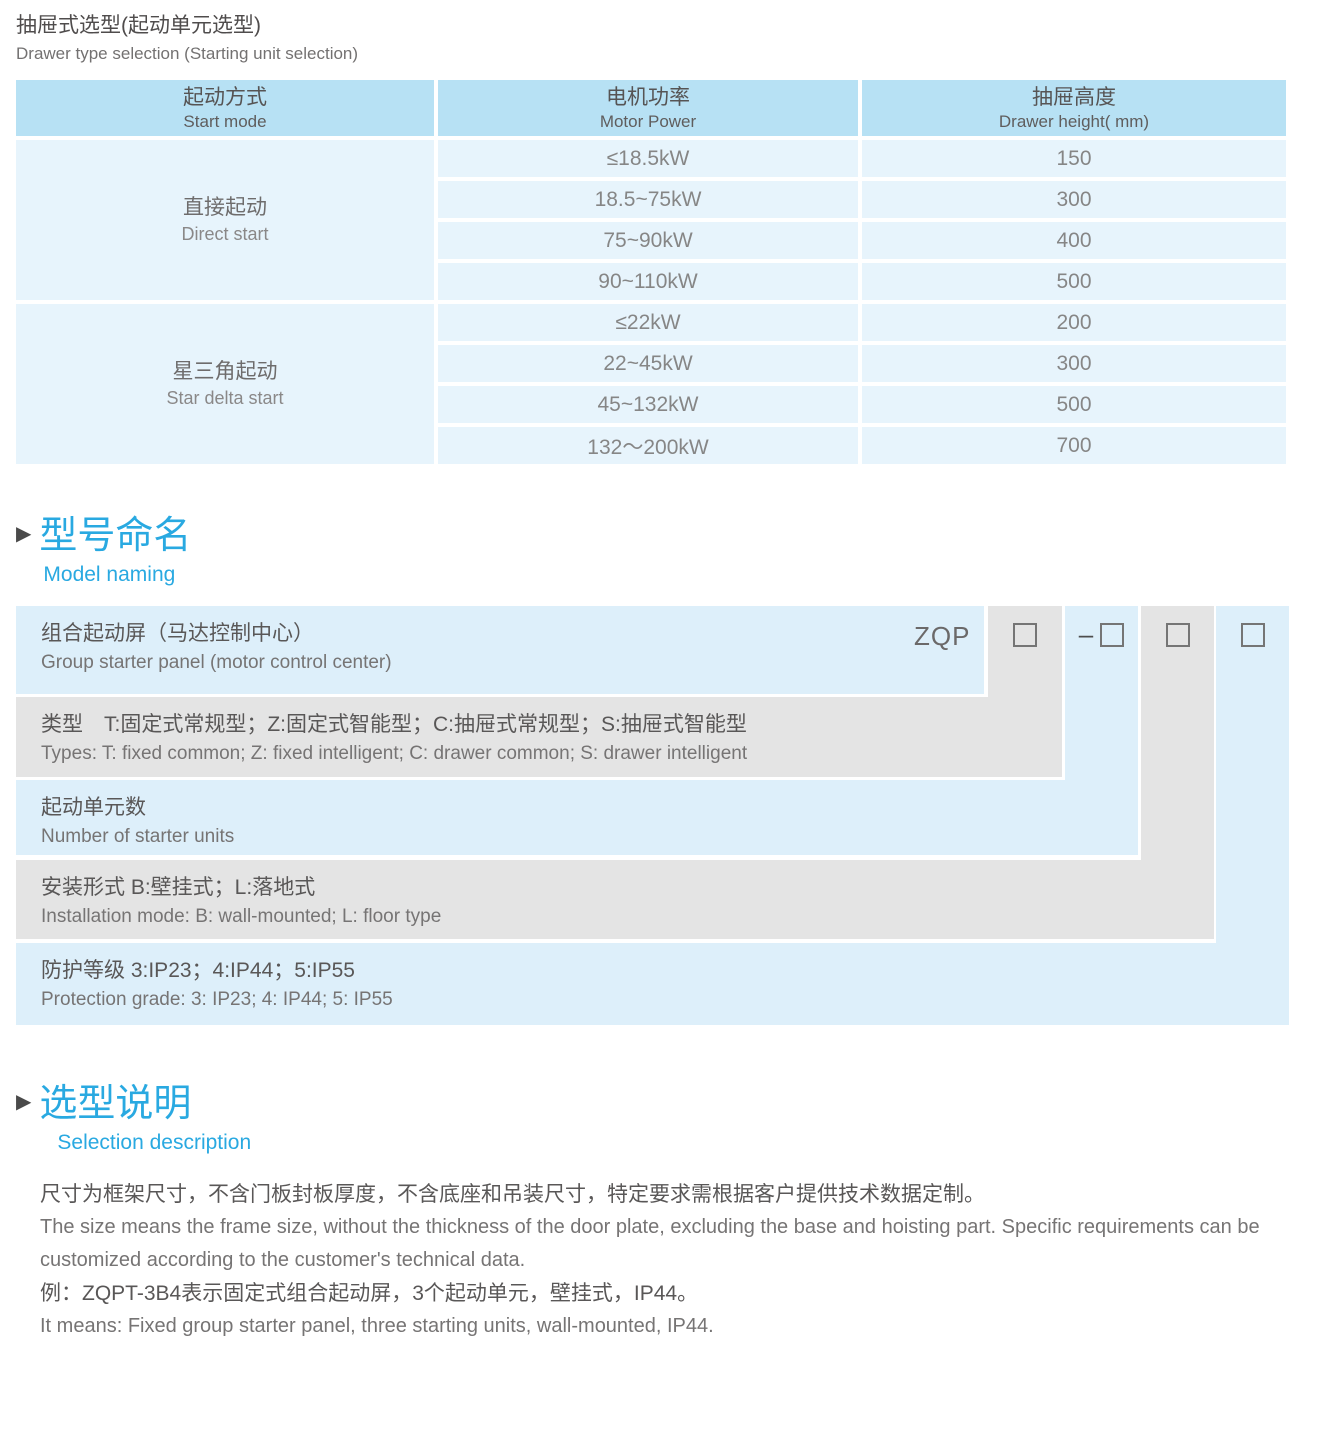 This screenshot has width=1322, height=1436. I want to click on selection-description-title-en: Selection description, so click(154, 1142).